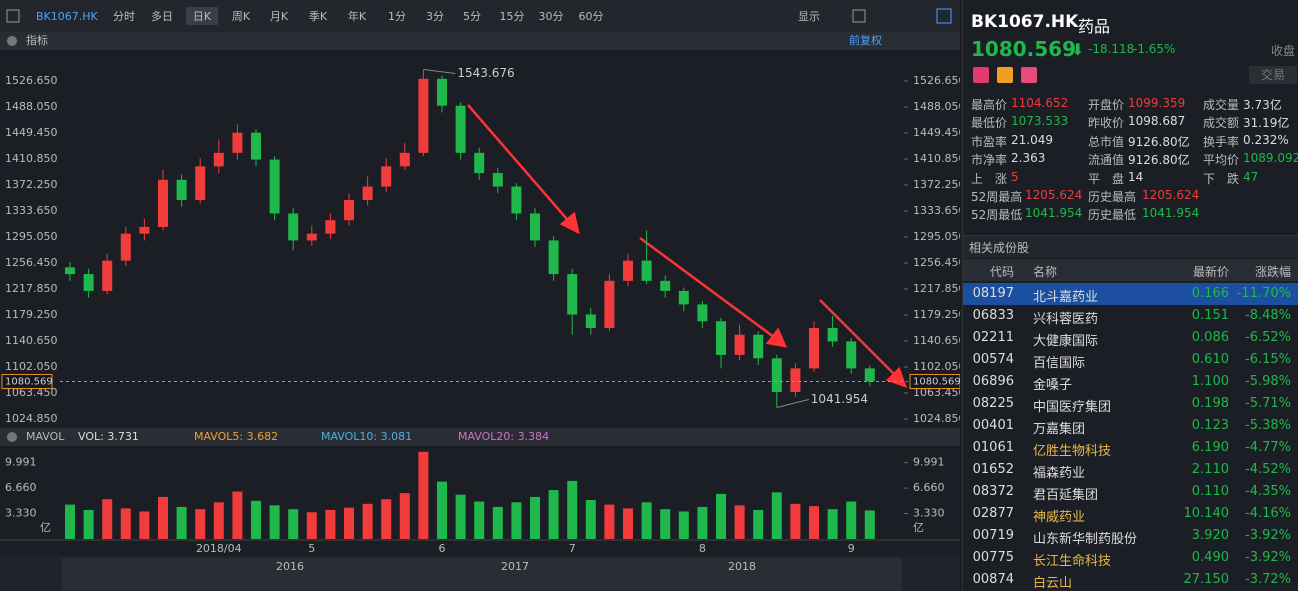  I want to click on cell-change: -8.48%, so click(1268, 315).